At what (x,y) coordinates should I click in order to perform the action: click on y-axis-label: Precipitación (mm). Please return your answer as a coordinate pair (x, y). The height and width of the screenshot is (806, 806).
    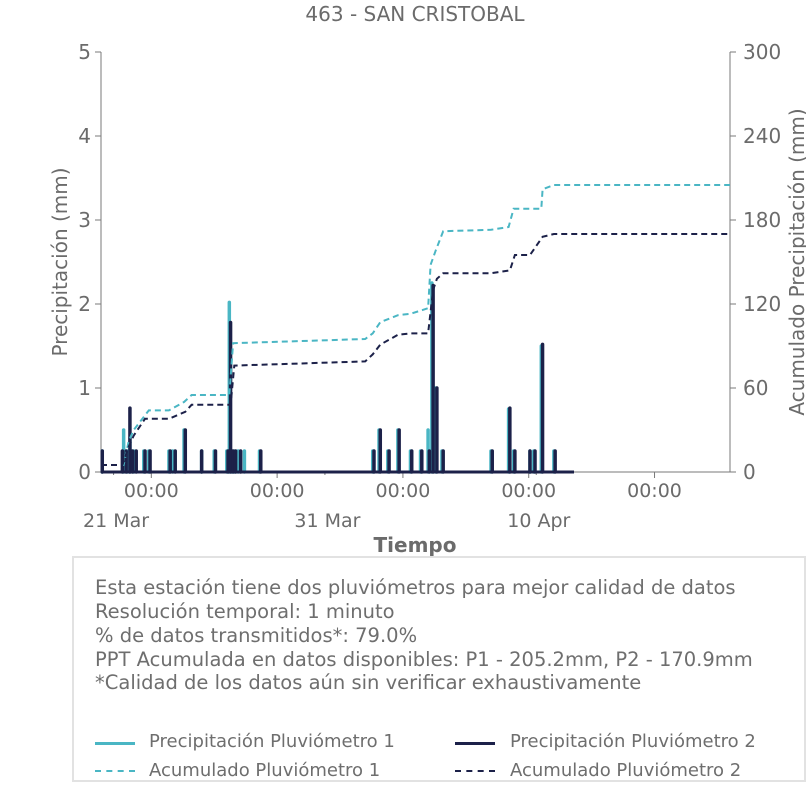
    Looking at the image, I should click on (60, 261).